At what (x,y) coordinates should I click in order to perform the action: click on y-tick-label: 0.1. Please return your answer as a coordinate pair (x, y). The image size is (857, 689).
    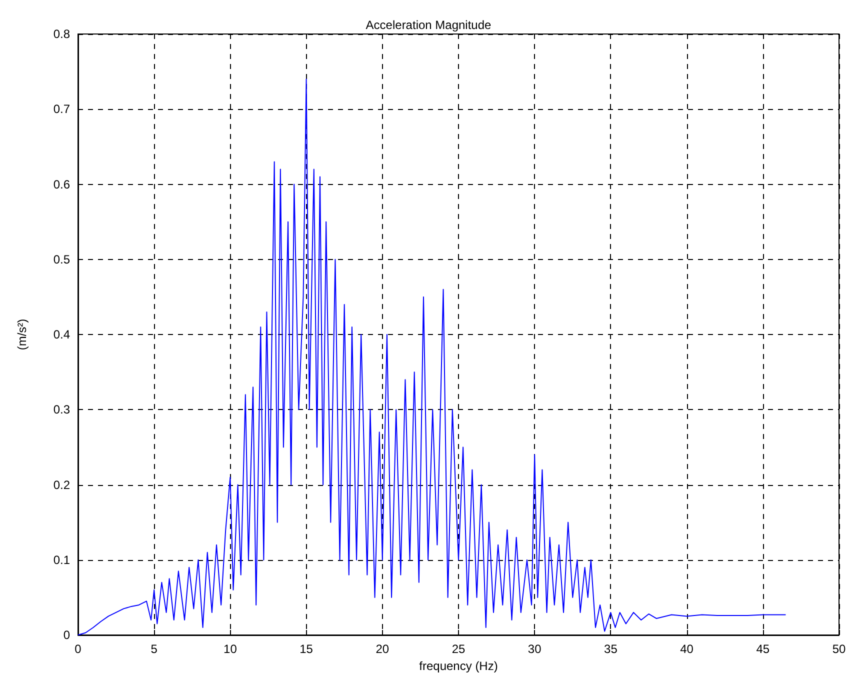
    Looking at the image, I should click on (61, 559).